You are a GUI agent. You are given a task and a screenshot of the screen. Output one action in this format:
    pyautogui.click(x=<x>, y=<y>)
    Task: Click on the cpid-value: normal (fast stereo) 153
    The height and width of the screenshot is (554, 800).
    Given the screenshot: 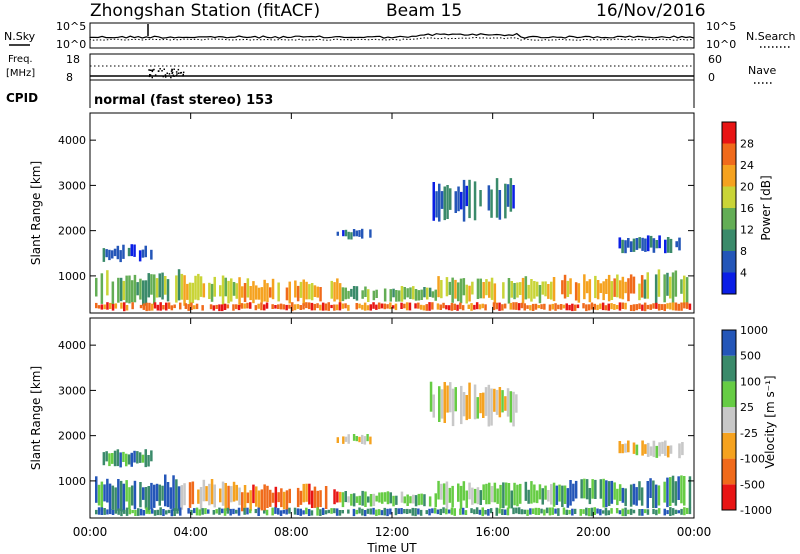 What is the action you would take?
    pyautogui.click(x=183, y=100)
    